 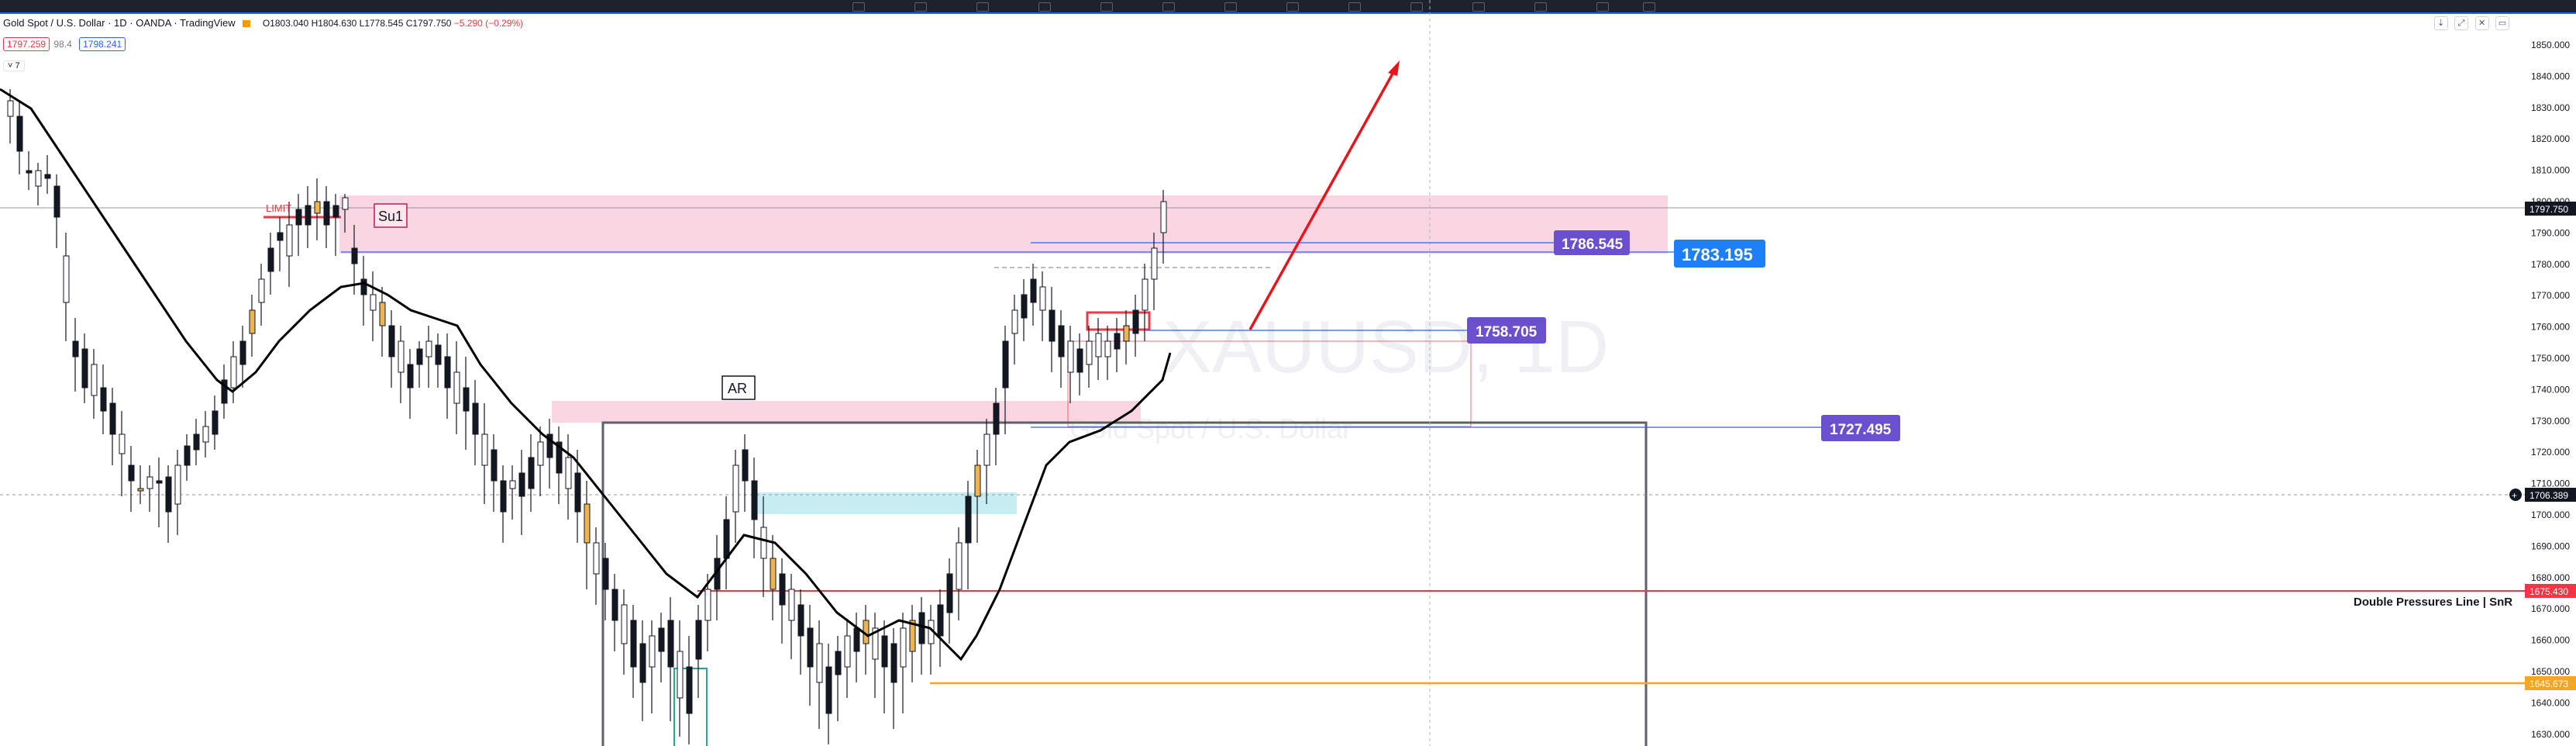 I want to click on range-box-red, so click(x=1269, y=383).